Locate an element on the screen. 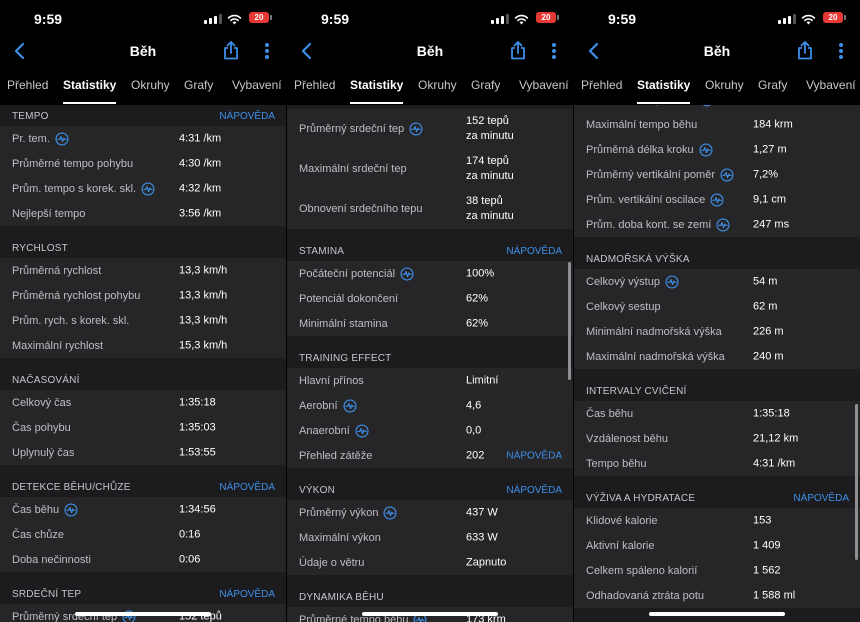 The width and height of the screenshot is (860, 622). stat-value-text: 54 m is located at coordinates (765, 281).